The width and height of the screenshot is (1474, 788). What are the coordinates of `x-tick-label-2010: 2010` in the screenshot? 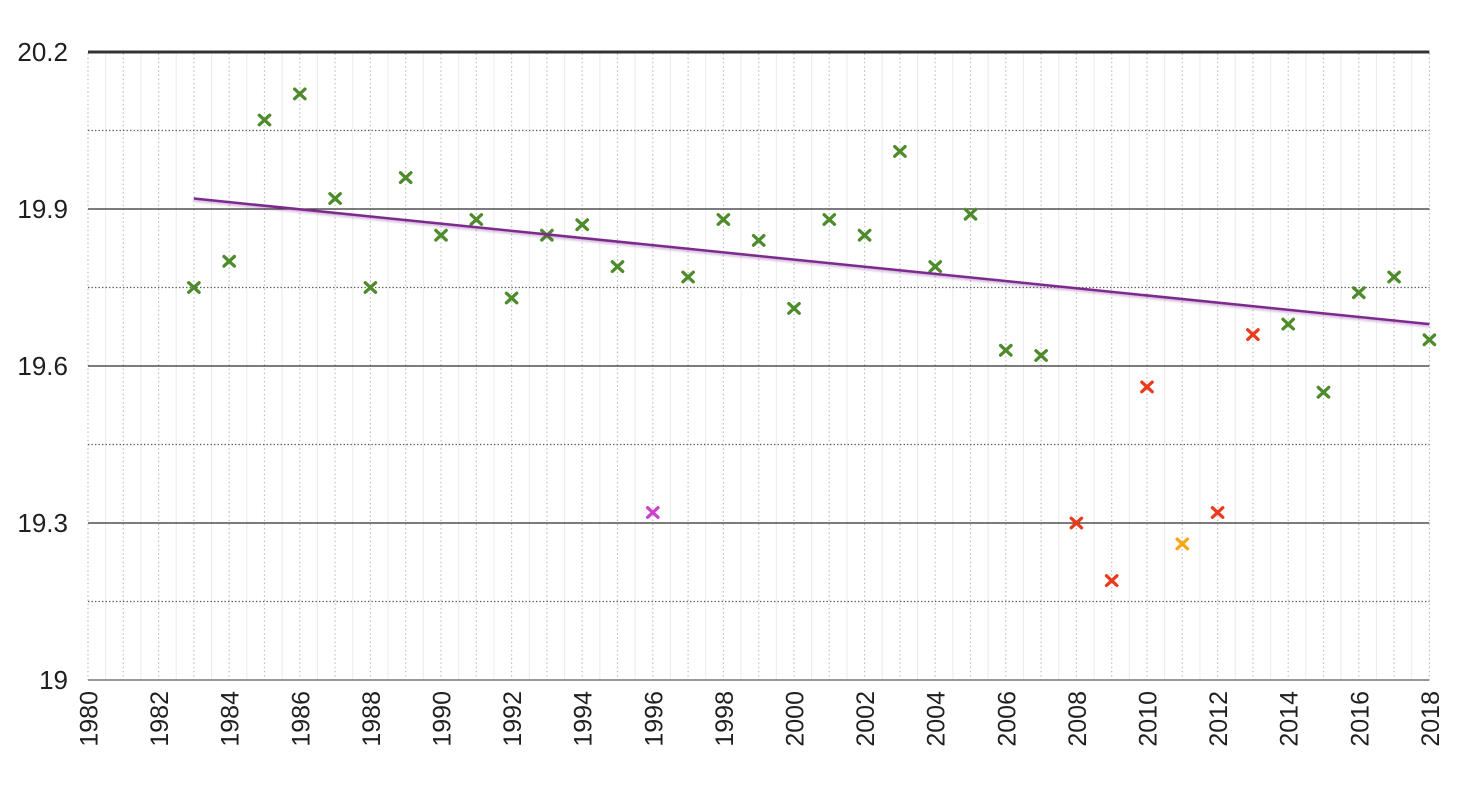 It's located at (1149, 719).